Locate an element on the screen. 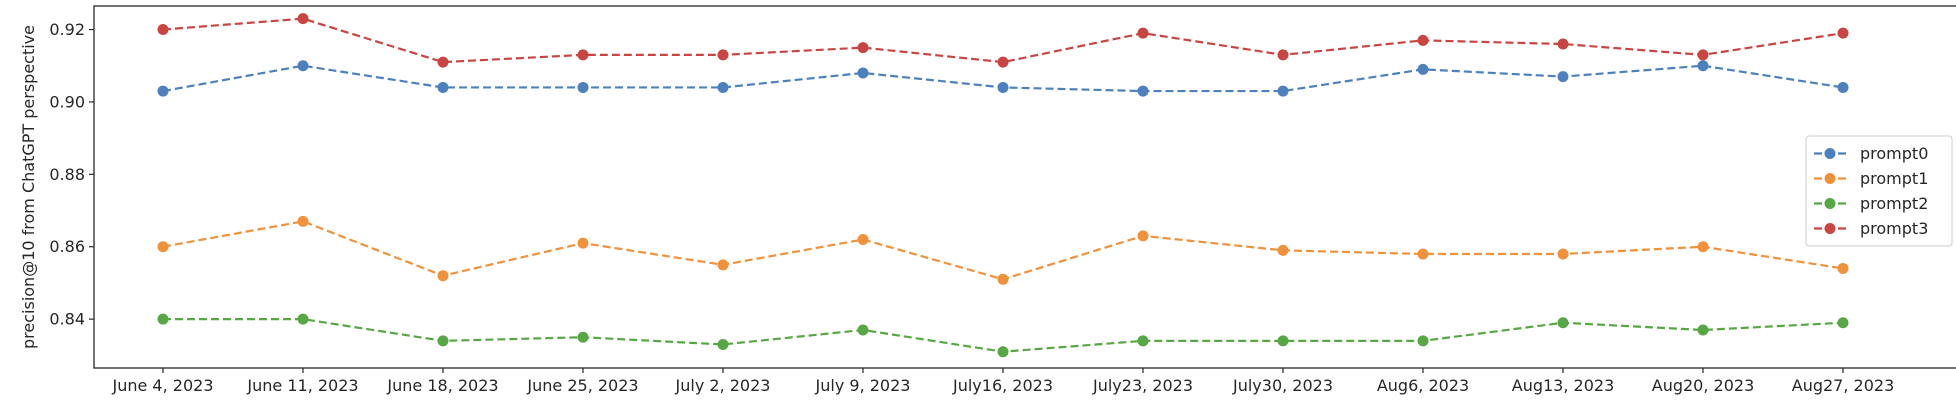 The image size is (1956, 404). x-tick-label: July23, 2023 is located at coordinates (1142, 385).